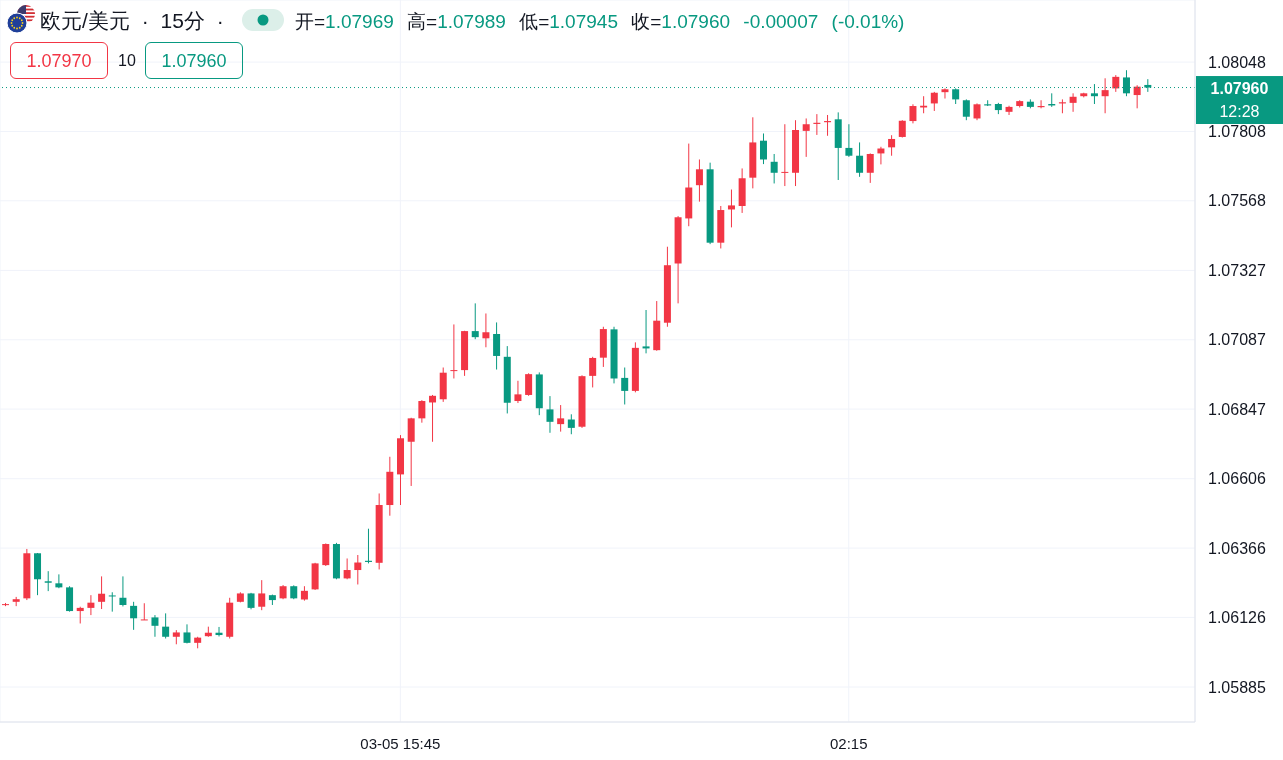 This screenshot has height=760, width=1283. Describe the element at coordinates (1237, 548) in the screenshot. I see `y-tick-label: 1.06366` at that location.